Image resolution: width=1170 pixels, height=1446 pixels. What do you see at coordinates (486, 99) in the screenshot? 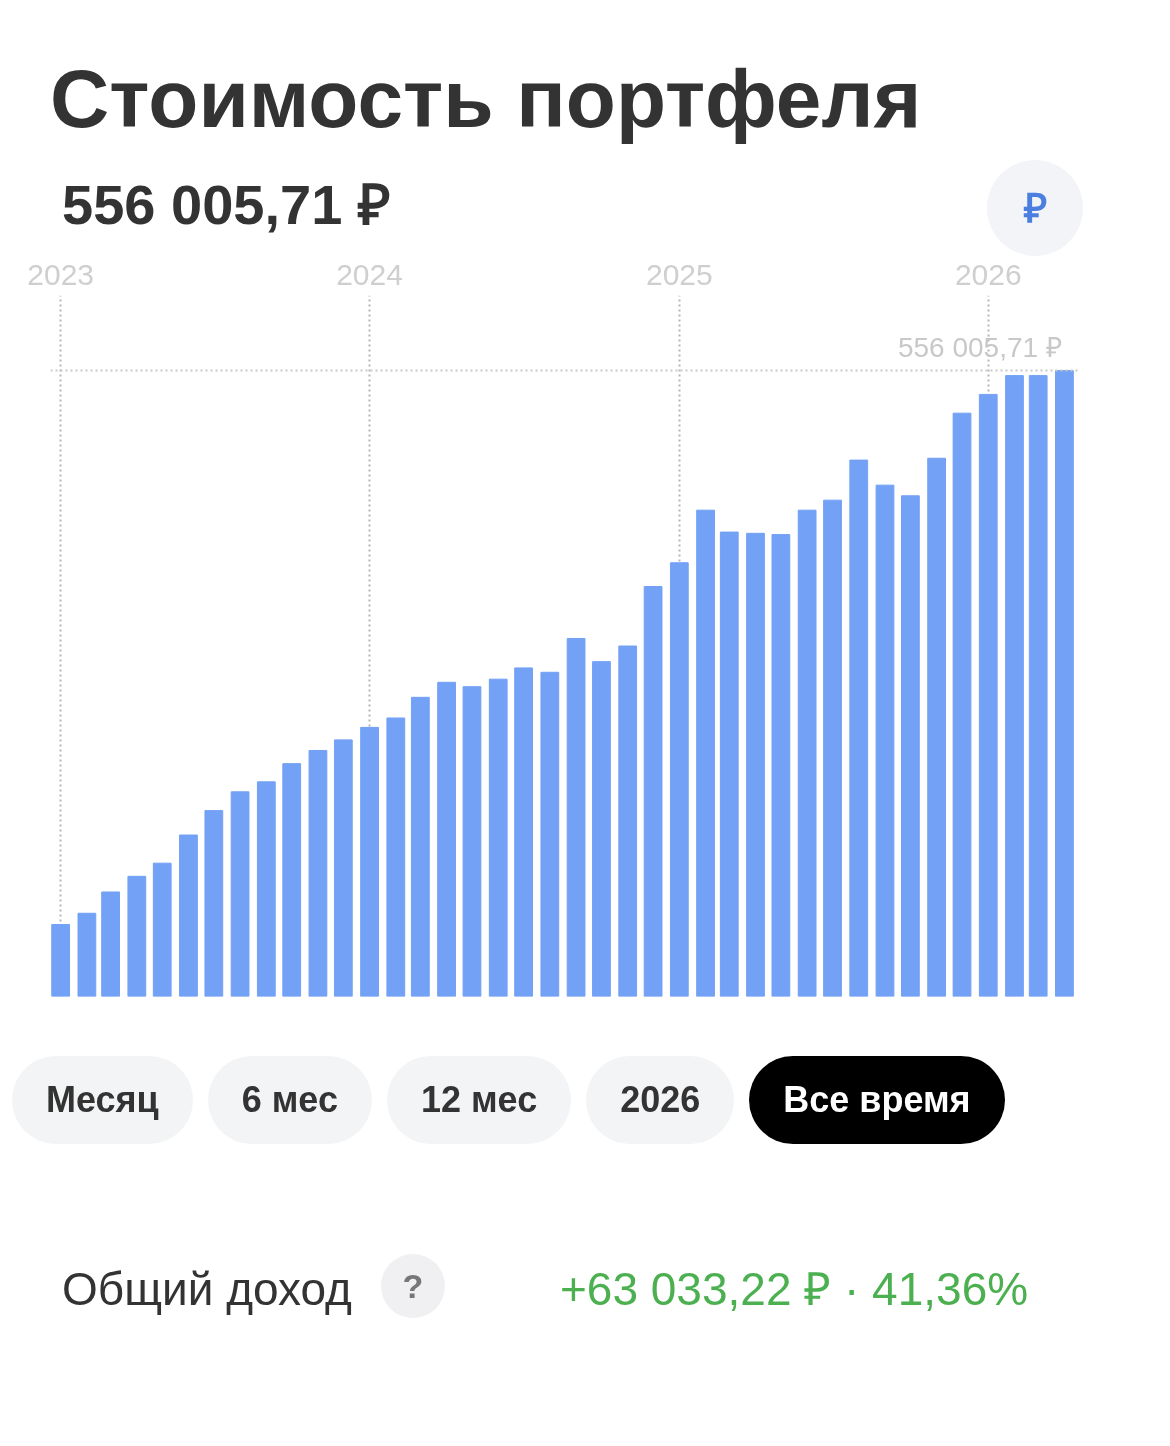
I see `chart-title: Стоимость портфеля` at bounding box center [486, 99].